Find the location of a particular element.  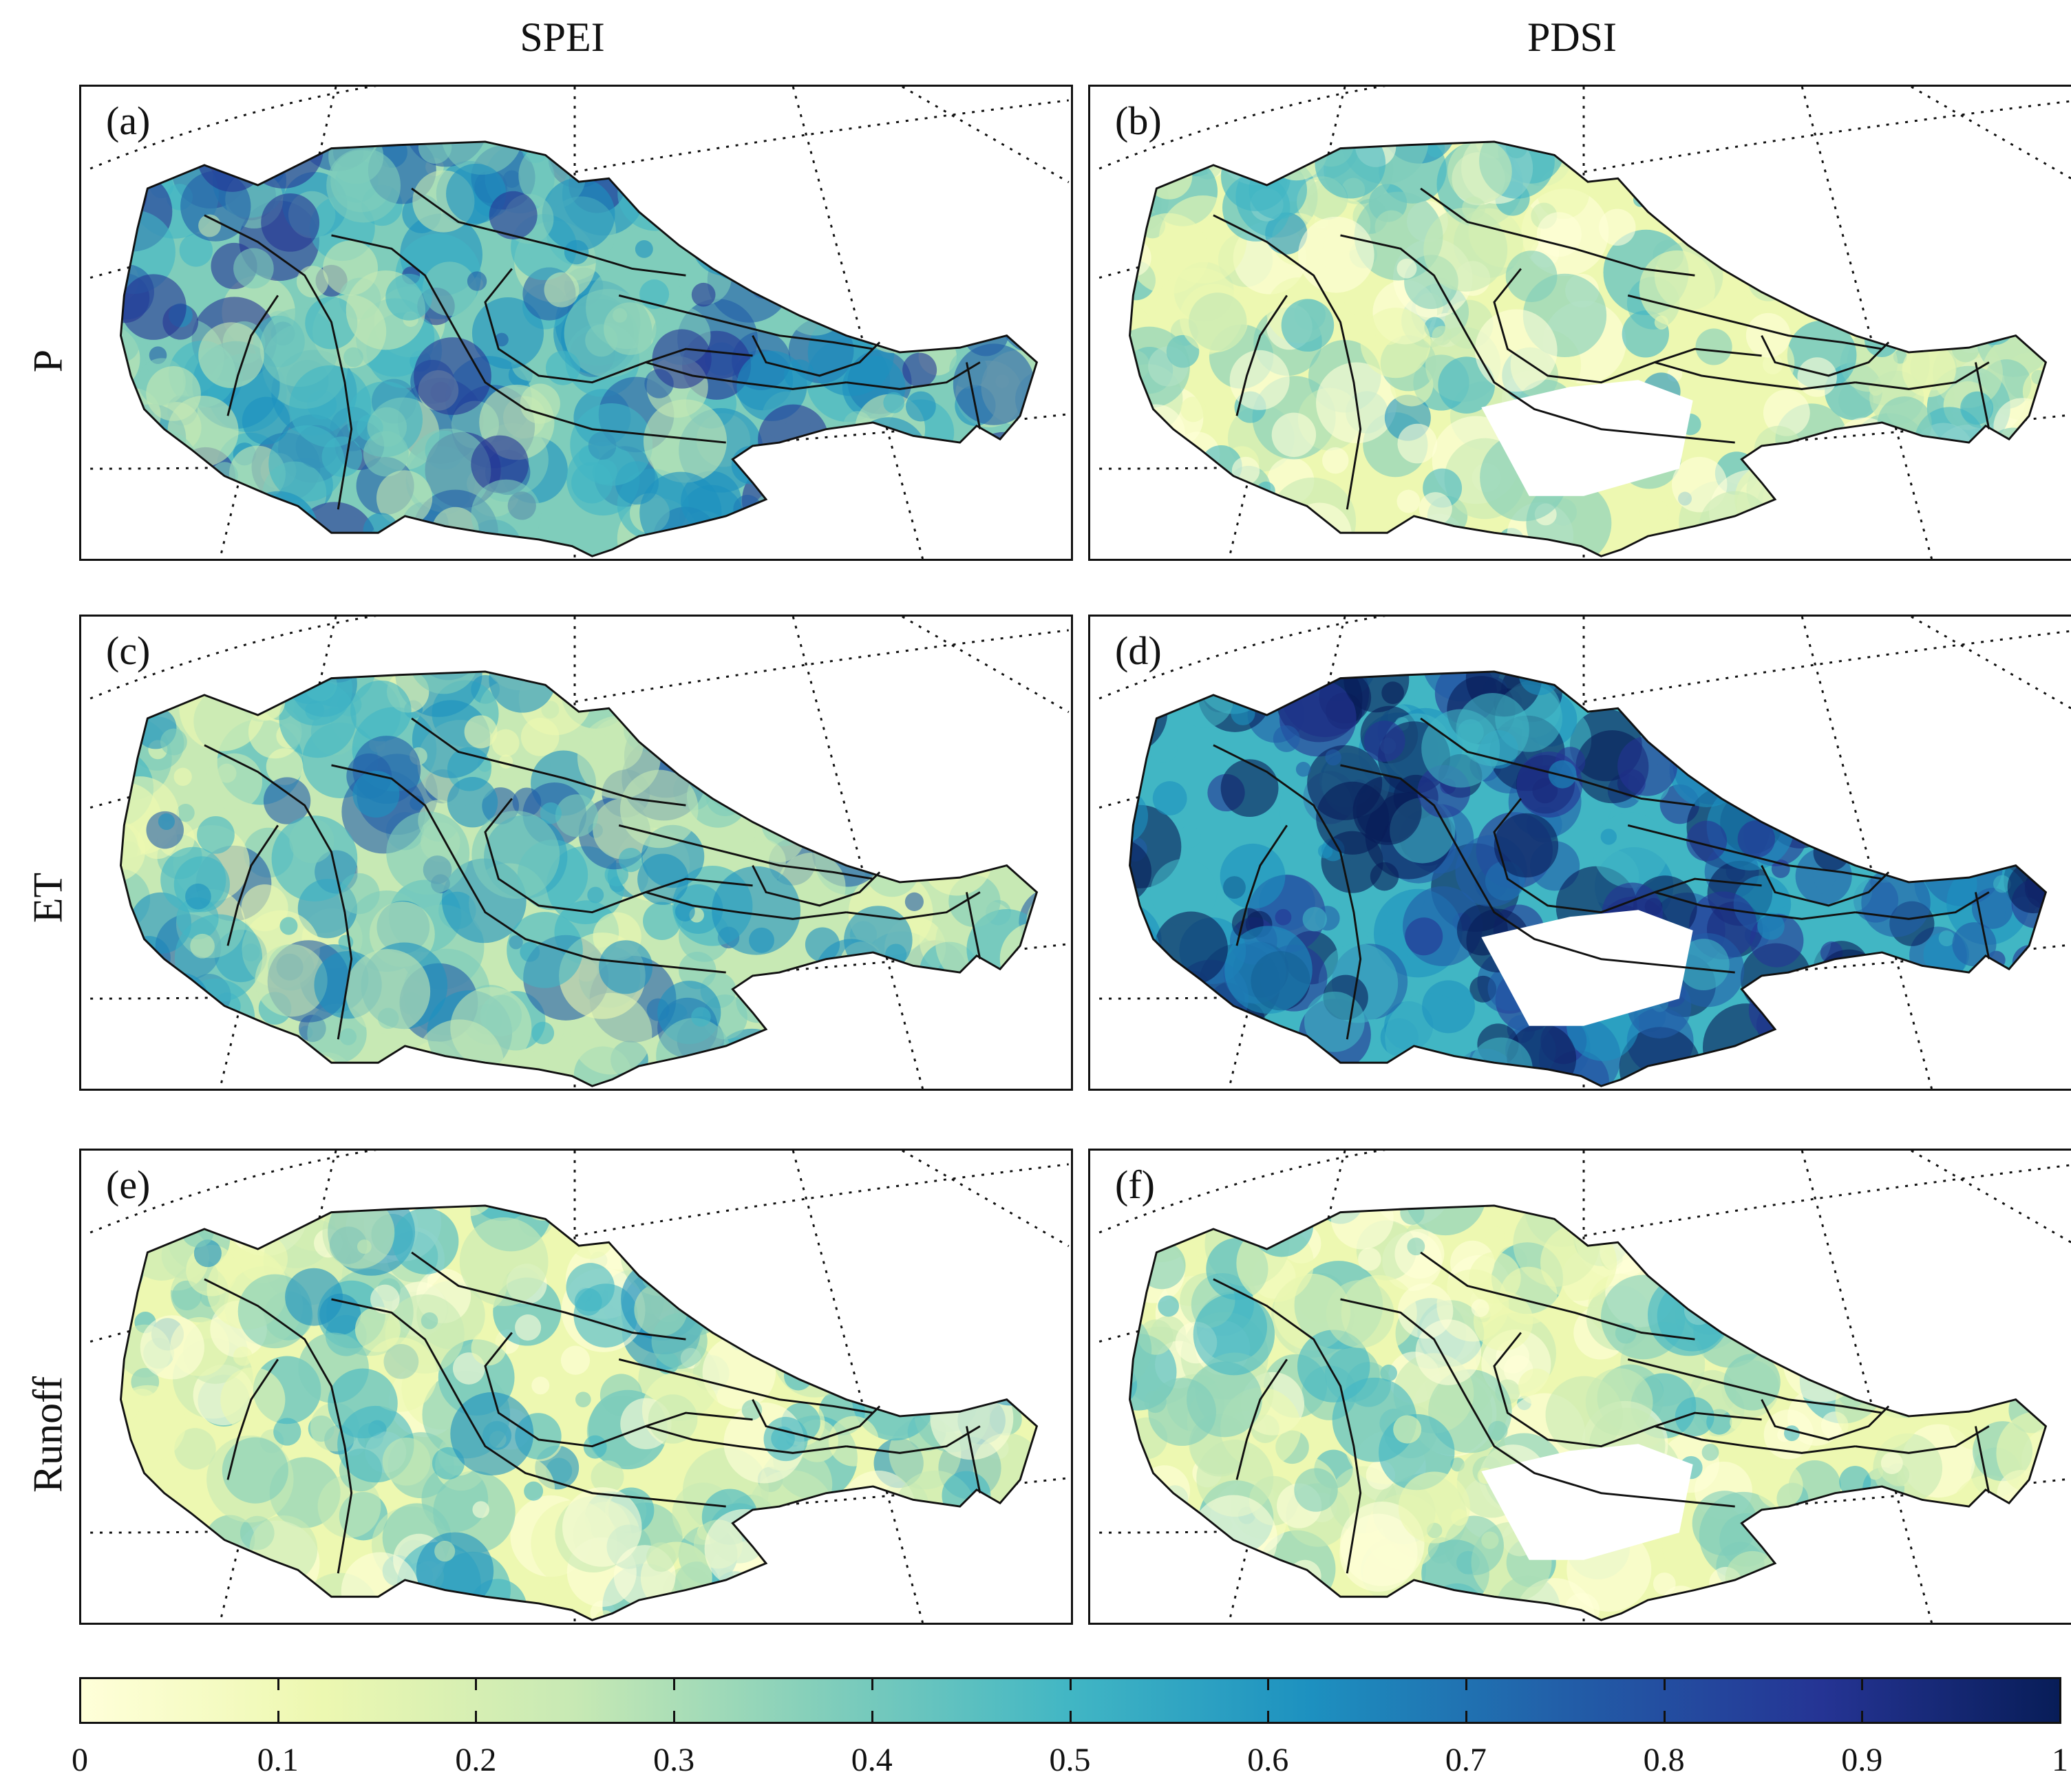

map-panel-c: (c) is located at coordinates (576, 853).